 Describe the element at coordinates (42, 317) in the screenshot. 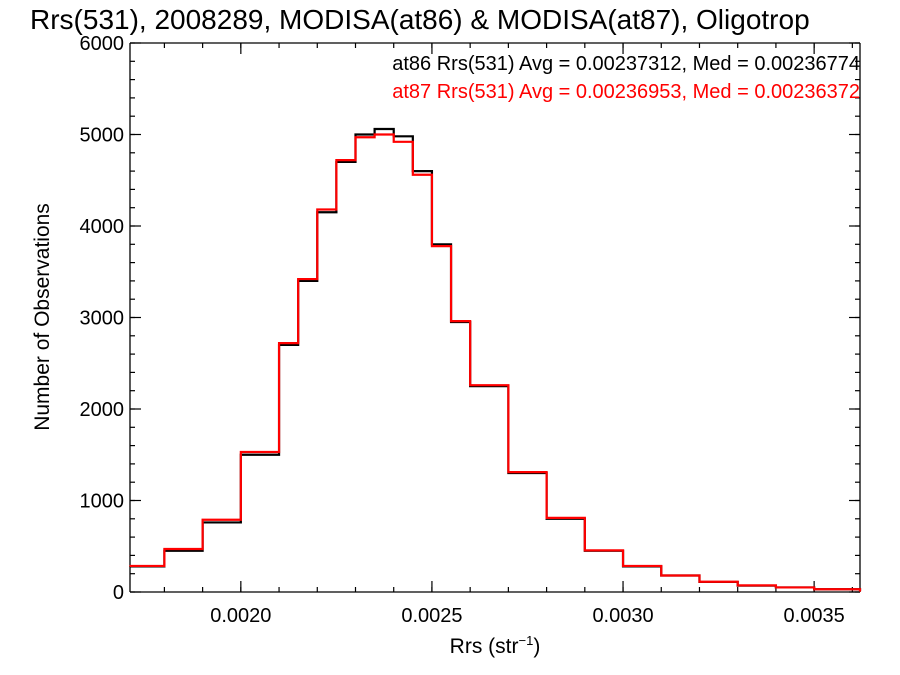

I see `y-axis-label: Number of Observations` at that location.